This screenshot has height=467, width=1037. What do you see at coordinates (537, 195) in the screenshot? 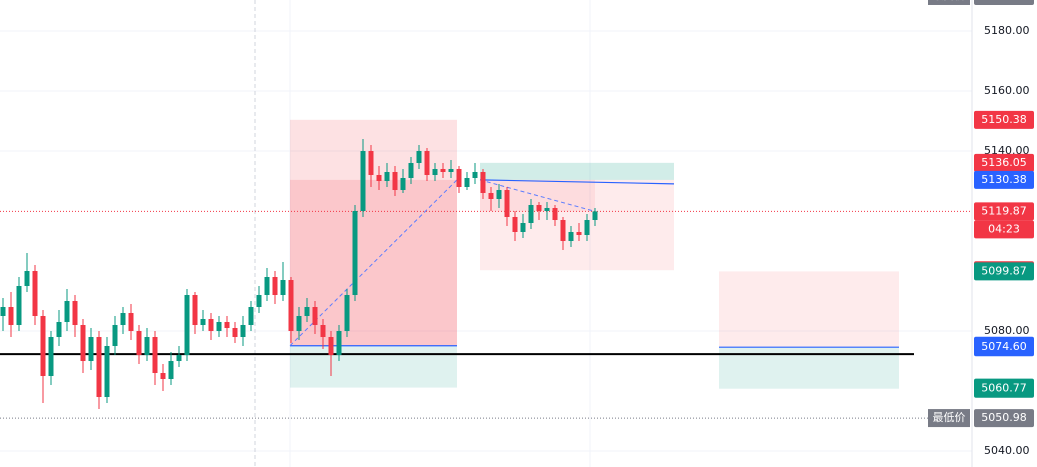
I see `trend-line` at bounding box center [537, 195].